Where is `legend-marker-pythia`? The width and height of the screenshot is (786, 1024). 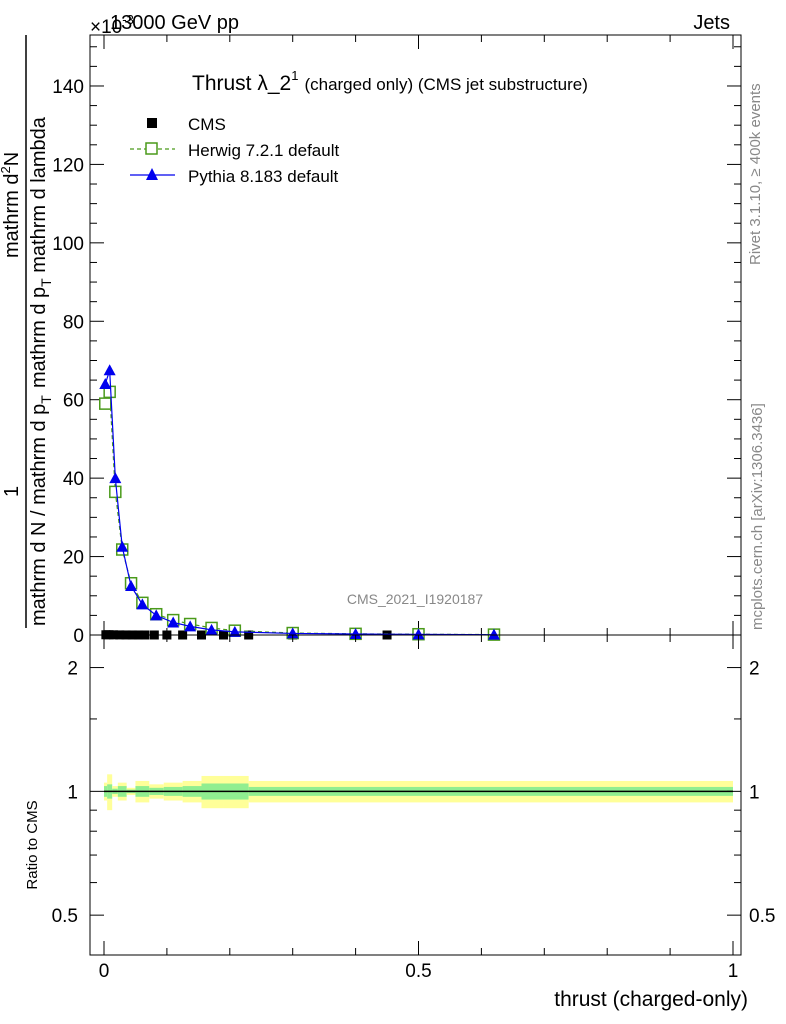 legend-marker-pythia is located at coordinates (152, 174).